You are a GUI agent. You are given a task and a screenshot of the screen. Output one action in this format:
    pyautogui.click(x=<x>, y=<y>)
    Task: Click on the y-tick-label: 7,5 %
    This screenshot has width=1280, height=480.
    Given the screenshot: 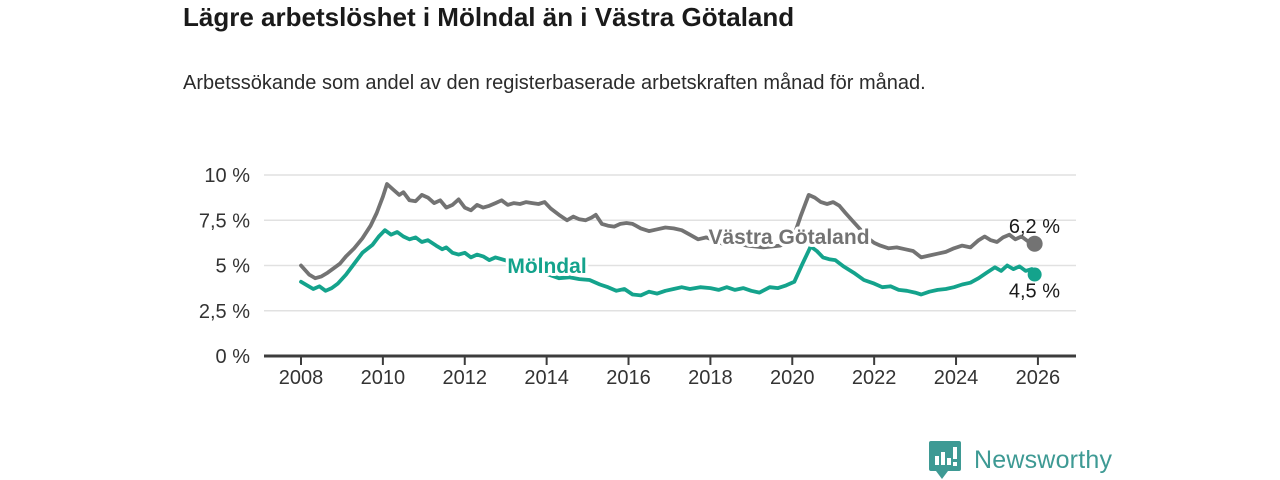 What is the action you would take?
    pyautogui.click(x=224, y=221)
    